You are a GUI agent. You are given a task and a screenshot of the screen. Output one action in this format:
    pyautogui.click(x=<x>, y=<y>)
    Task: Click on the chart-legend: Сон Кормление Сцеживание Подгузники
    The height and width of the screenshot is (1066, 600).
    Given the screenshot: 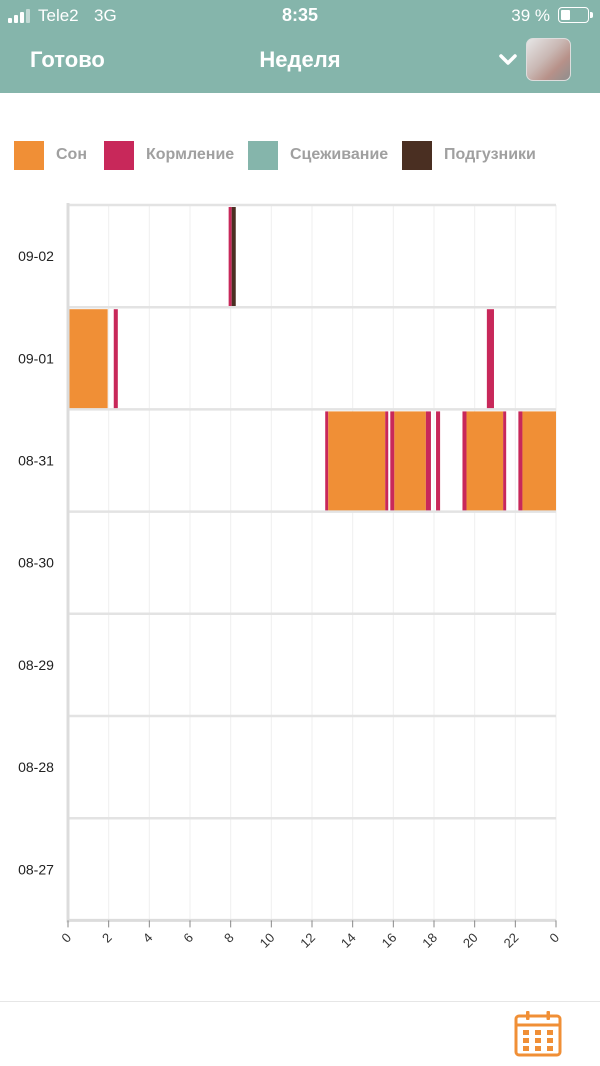 What is the action you would take?
    pyautogui.click(x=300, y=155)
    